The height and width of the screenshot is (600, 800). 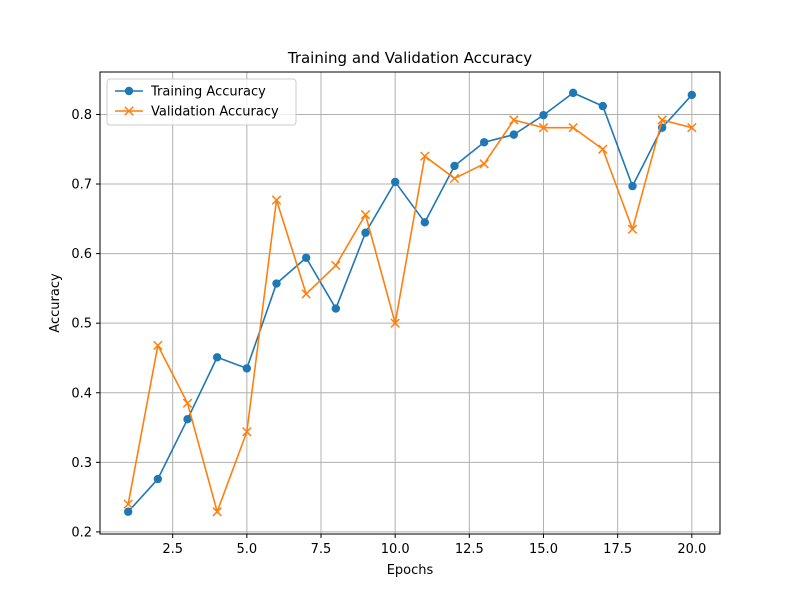 What do you see at coordinates (81, 185) in the screenshot?
I see `y-tick-label: 0.7` at bounding box center [81, 185].